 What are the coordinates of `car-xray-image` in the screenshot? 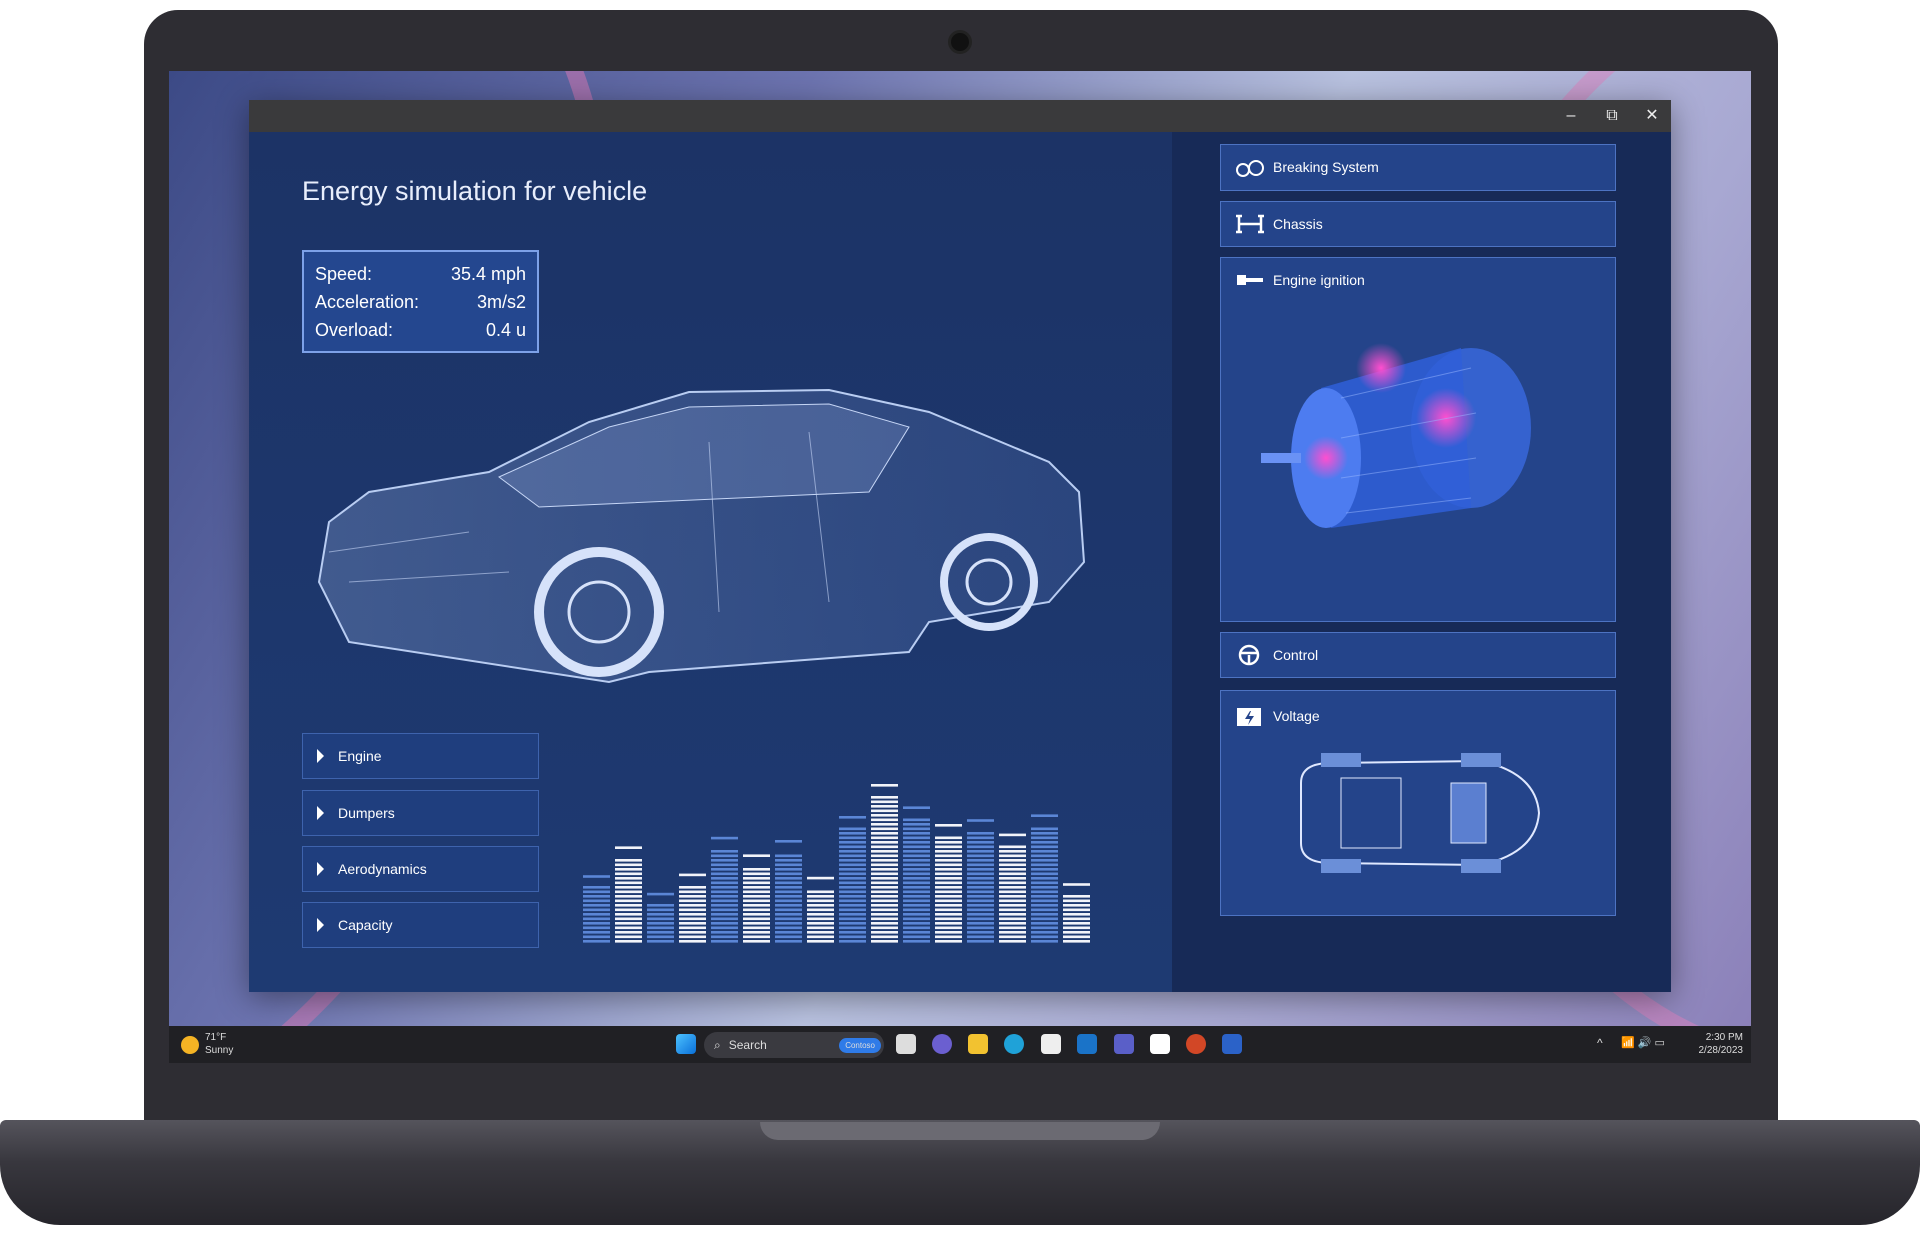 It's located at (701, 536).